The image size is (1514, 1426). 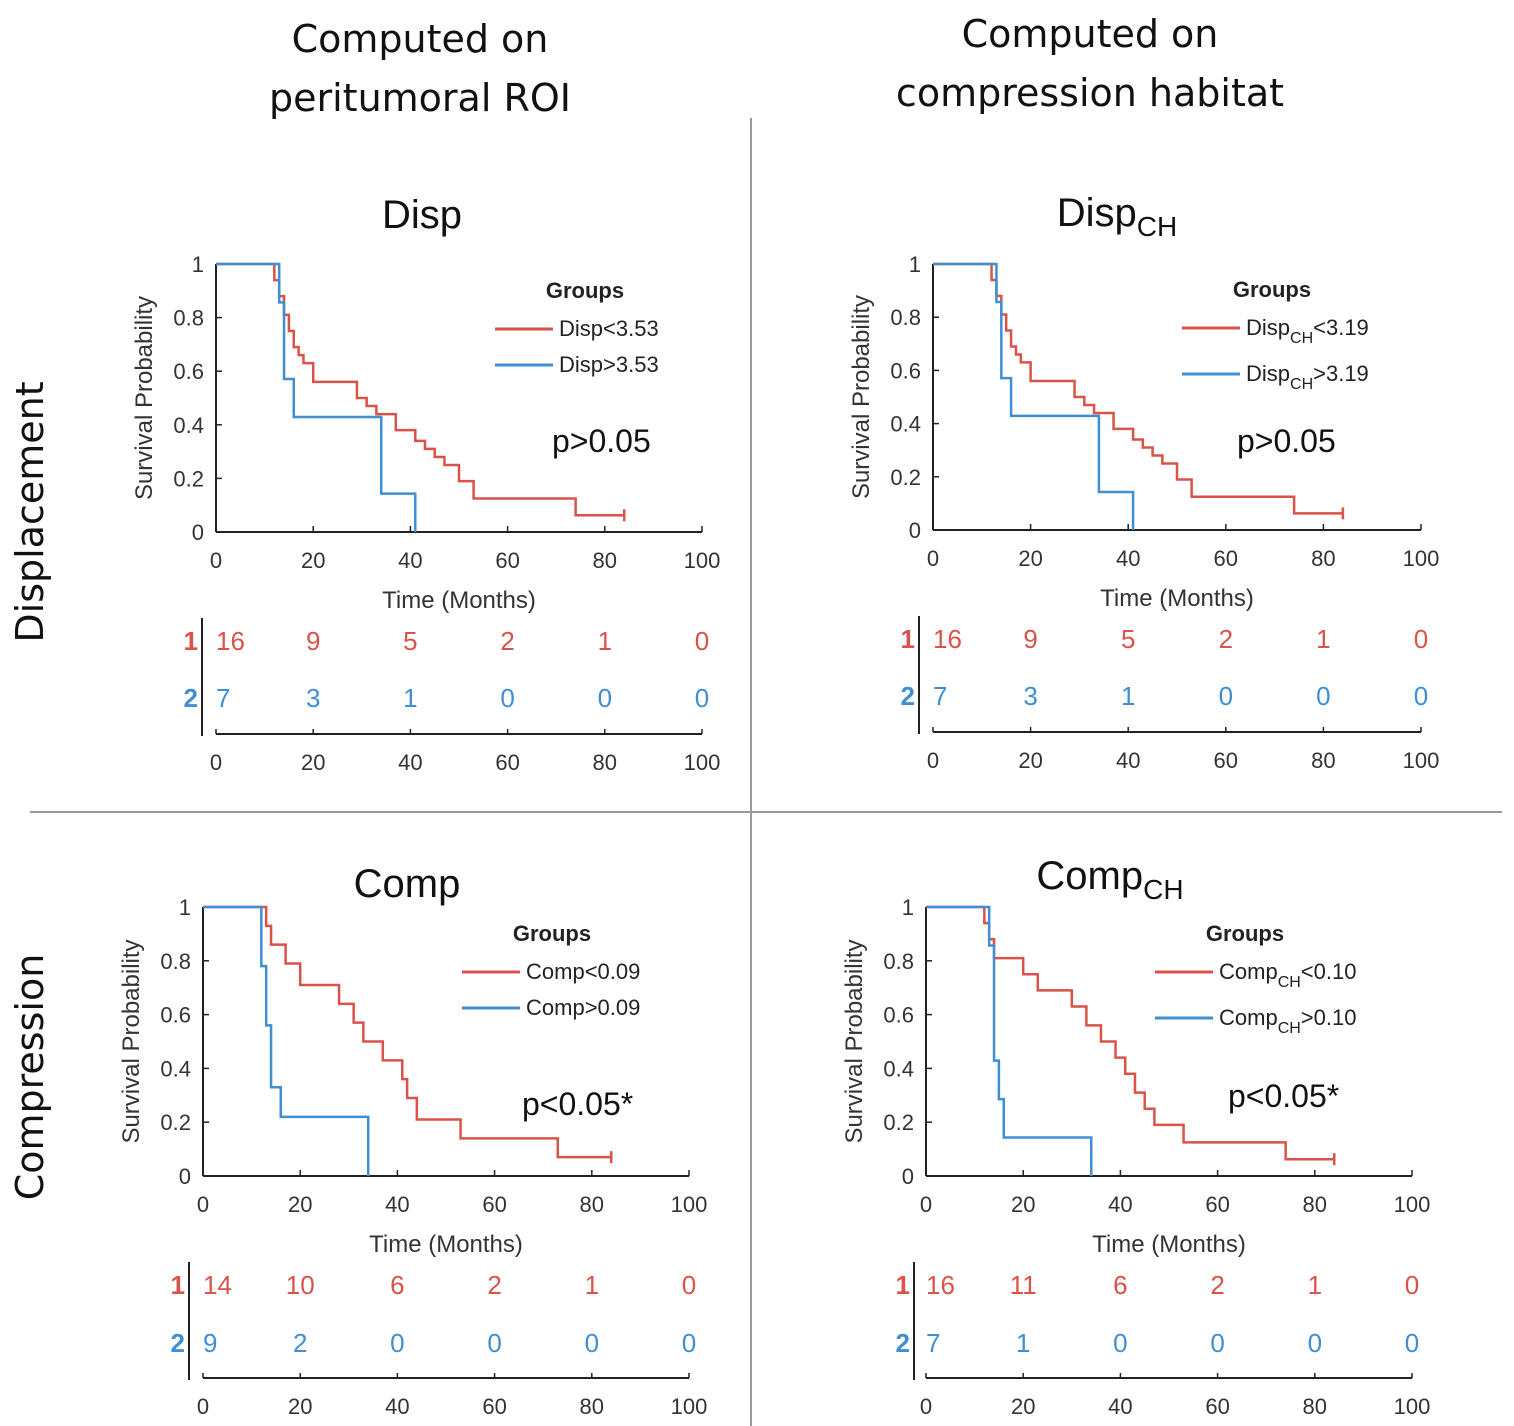 What do you see at coordinates (898, 1122) in the screenshot?
I see `y-tick-label: 0.2` at bounding box center [898, 1122].